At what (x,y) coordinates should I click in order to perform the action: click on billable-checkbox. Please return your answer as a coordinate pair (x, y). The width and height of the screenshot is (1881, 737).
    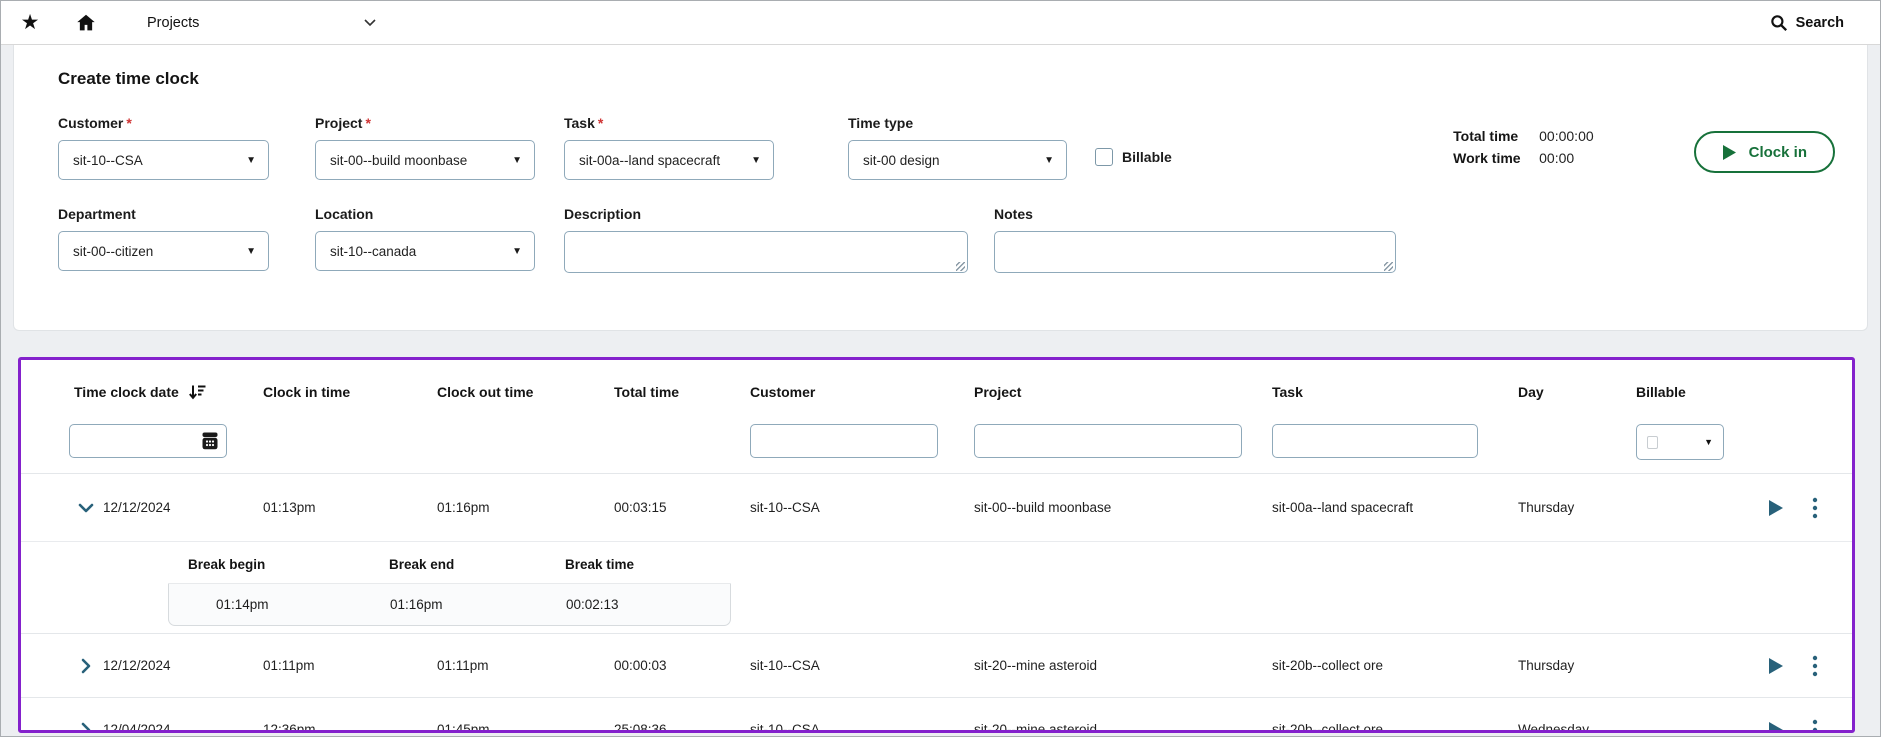
    Looking at the image, I should click on (1104, 157).